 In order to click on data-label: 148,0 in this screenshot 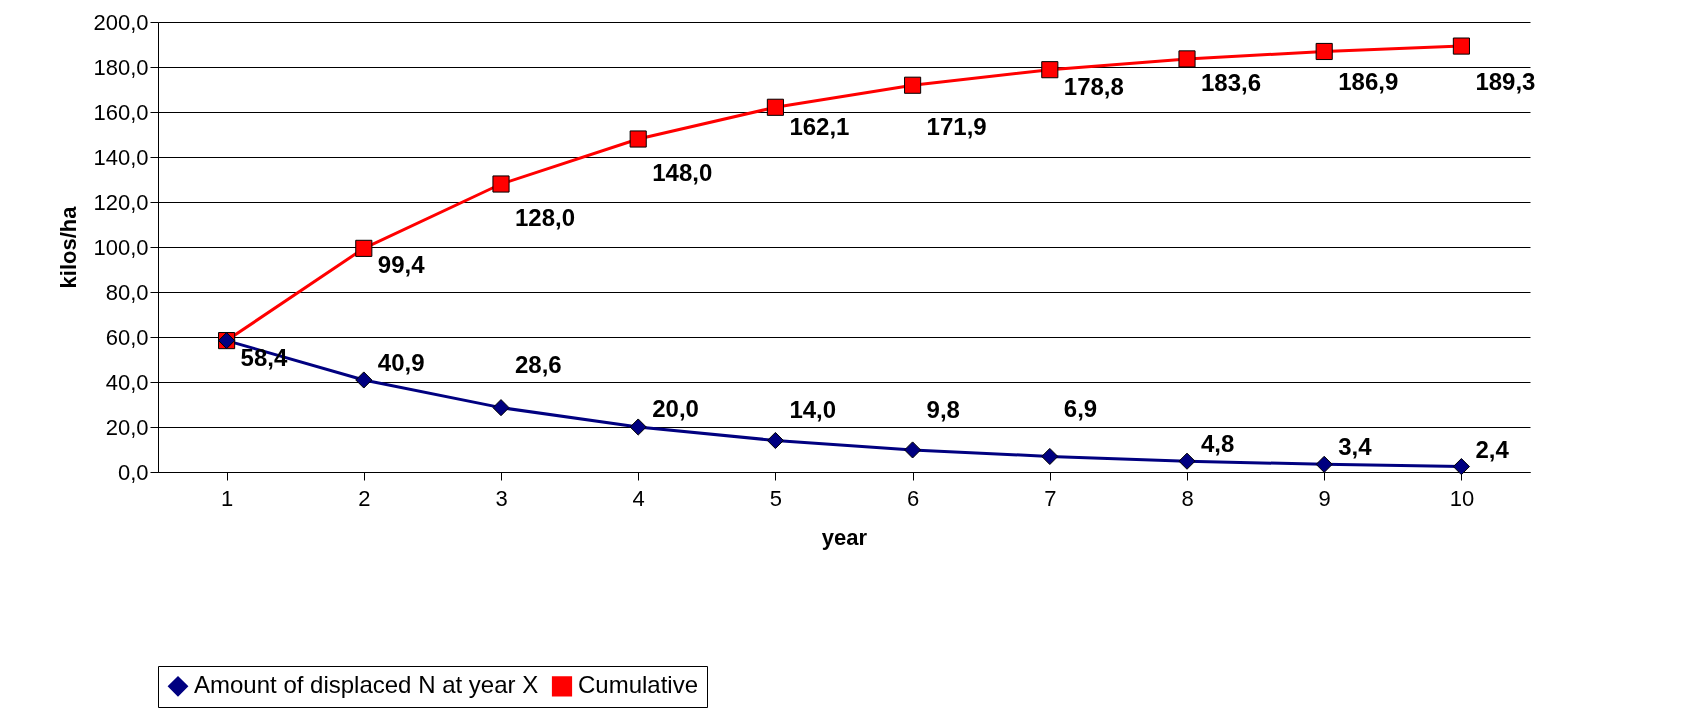, I will do `click(682, 172)`.